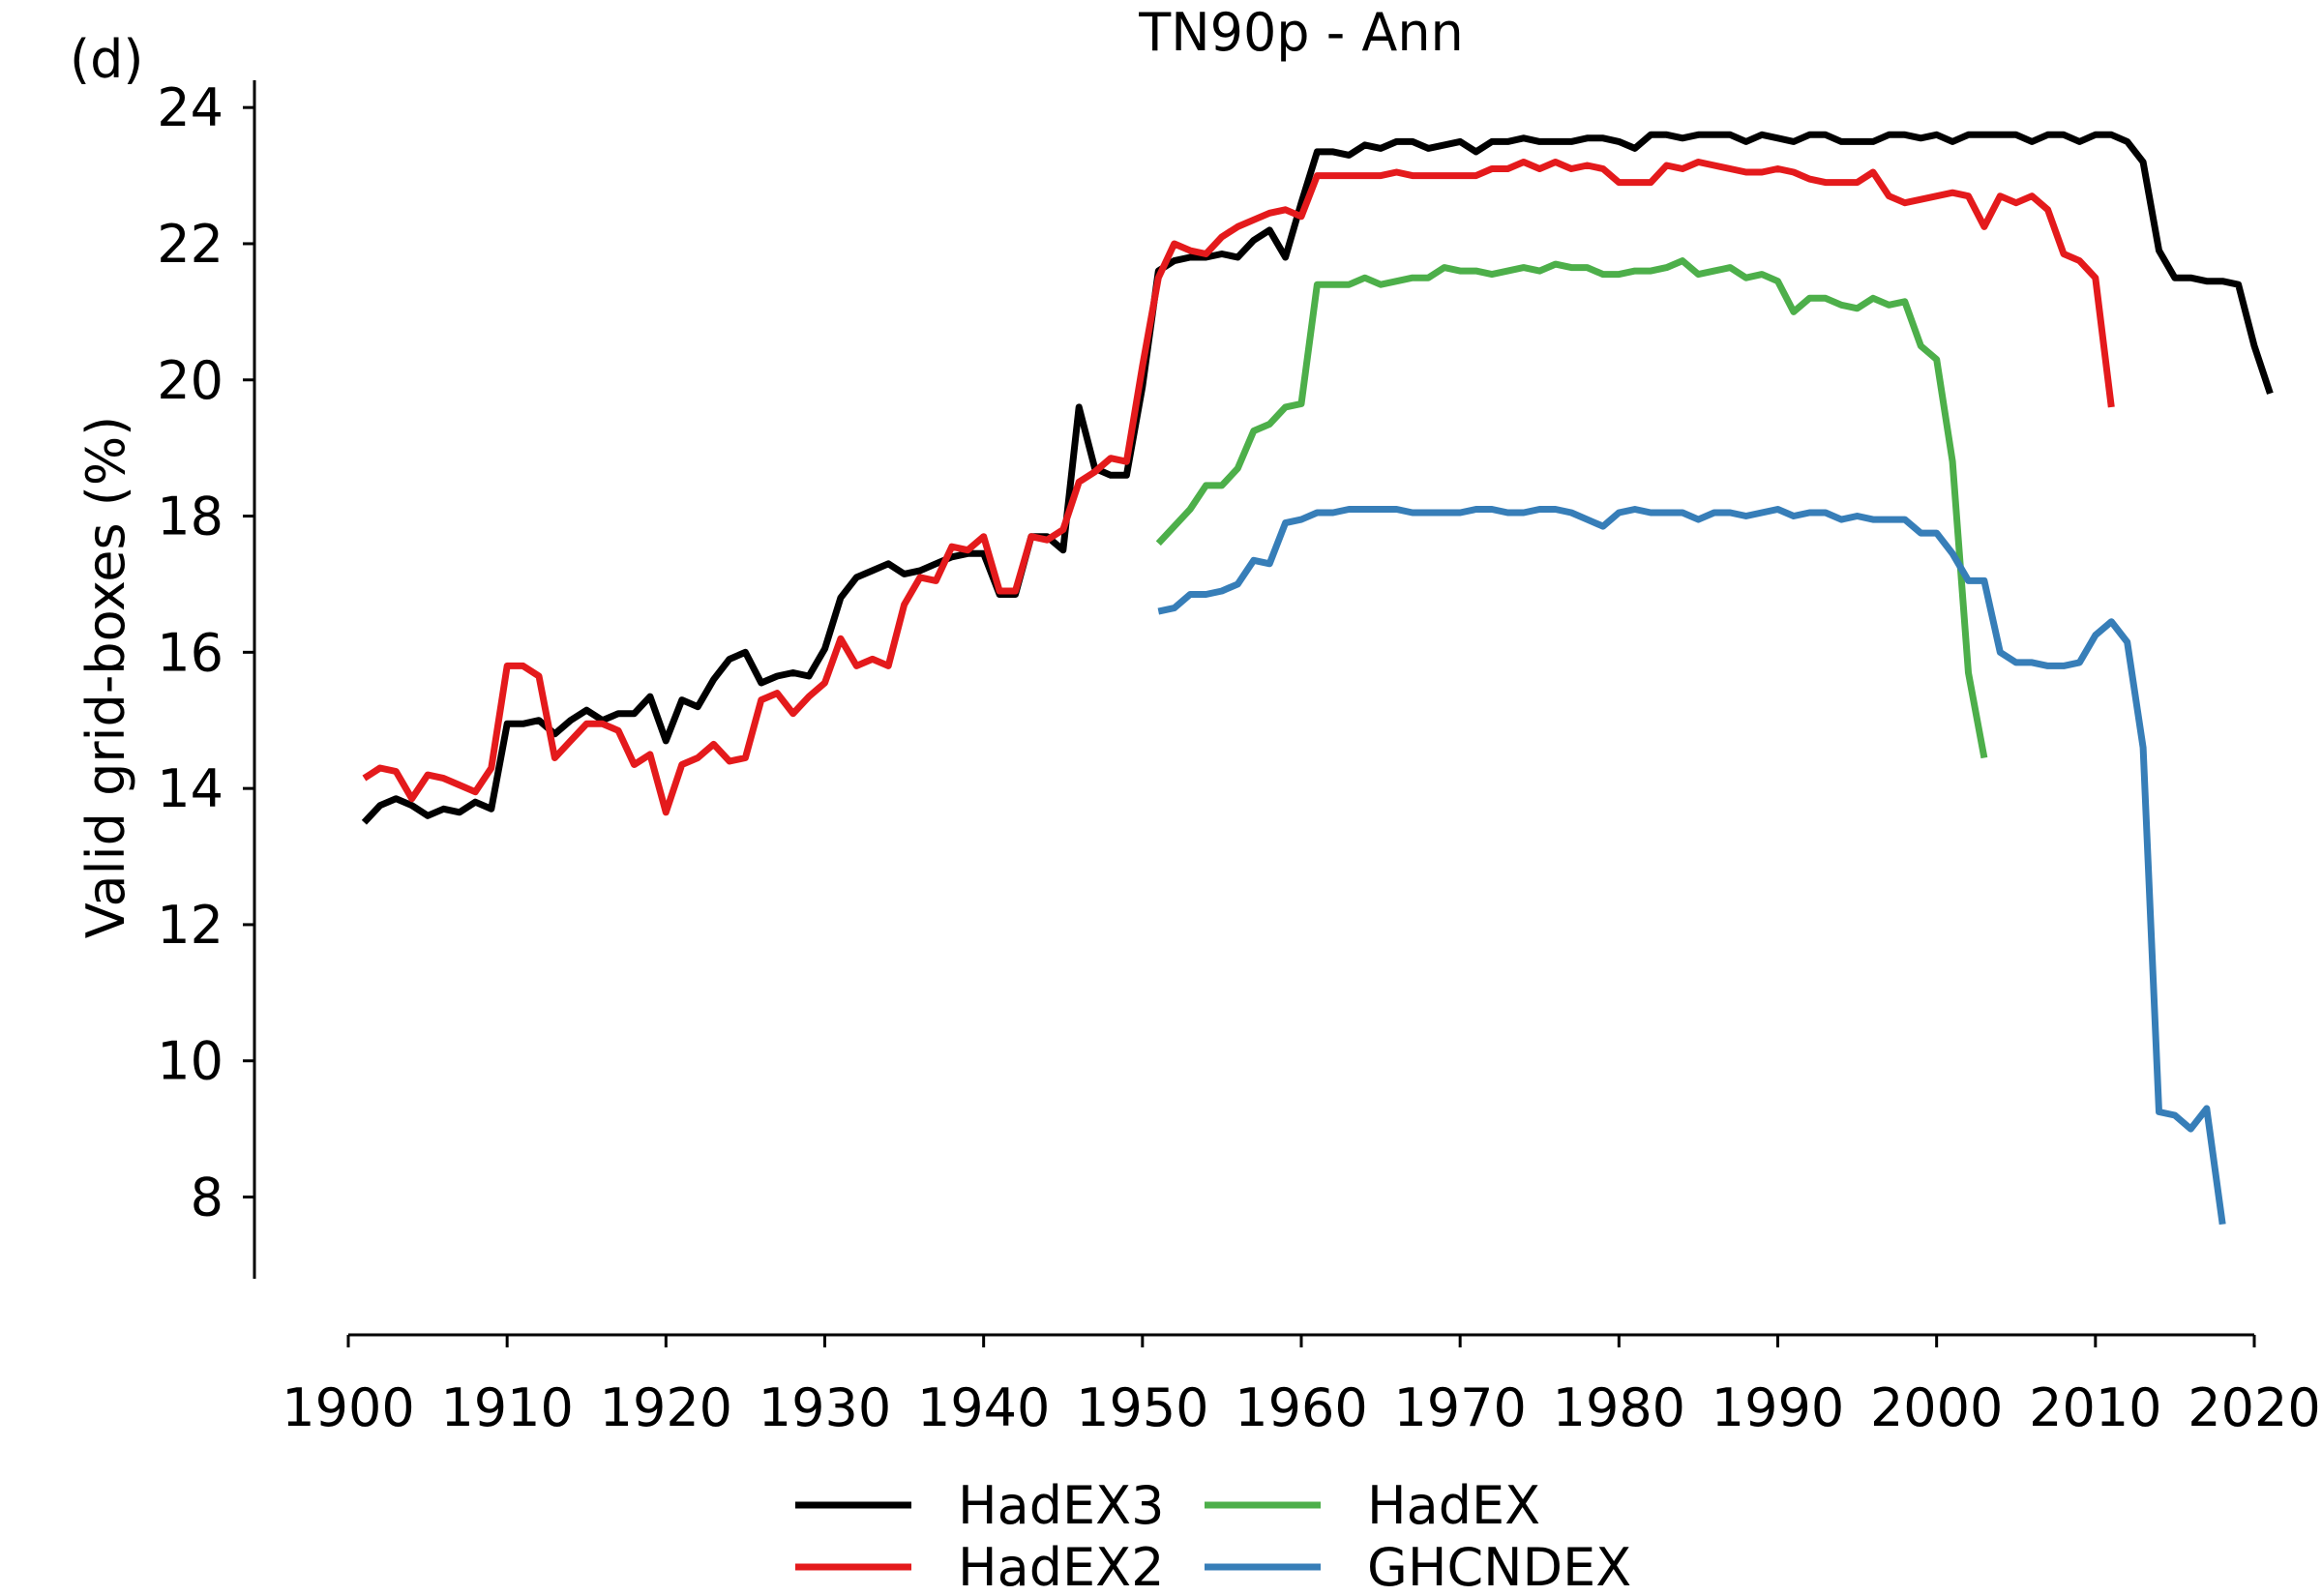 This screenshot has height=1596, width=2322. I want to click on x-tick-label: 1970, so click(1459, 1407).